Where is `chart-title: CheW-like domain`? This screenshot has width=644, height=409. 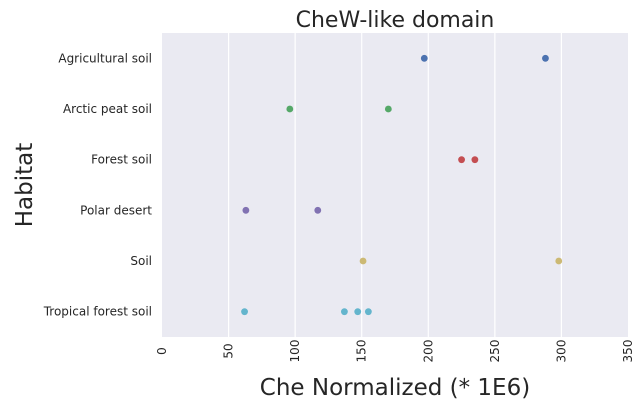
chart-title: CheW-like domain is located at coordinates (395, 20).